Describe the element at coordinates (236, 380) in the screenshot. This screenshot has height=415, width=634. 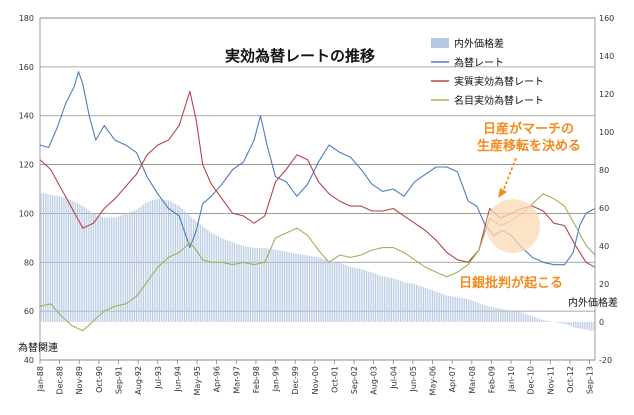
I see `x-tick-label: Mar-97` at that location.